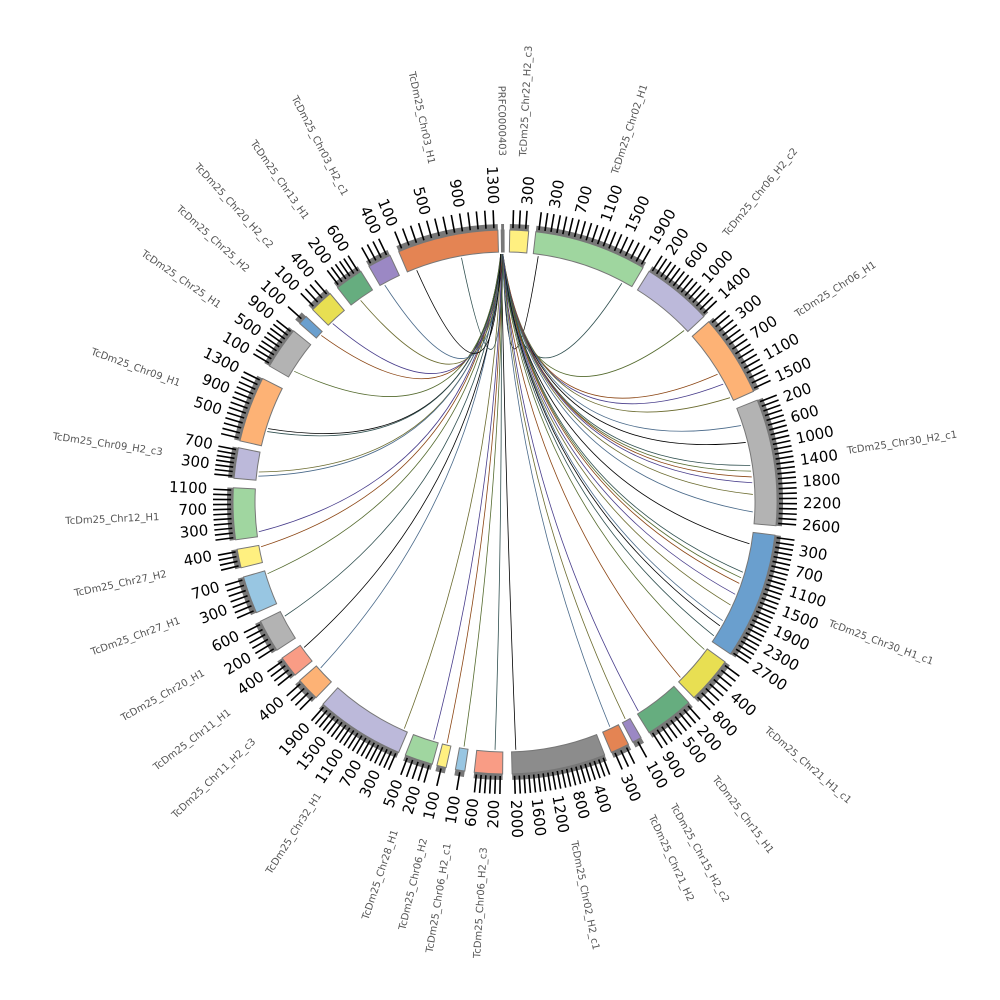  Describe the element at coordinates (168, 572) in the screenshot. I see `chromosome-segment: 400 TcDm25_Chr27_H2` at that location.